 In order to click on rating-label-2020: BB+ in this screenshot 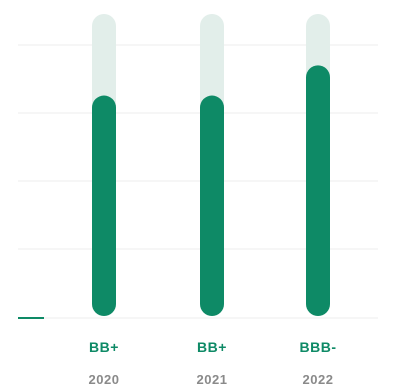, I will do `click(104, 347)`.